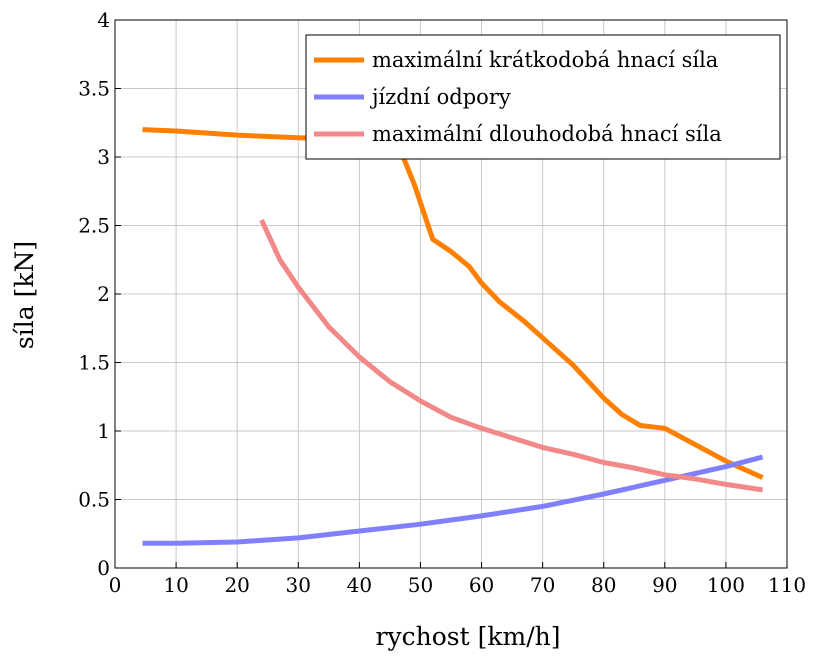 Image resolution: width=821 pixels, height=661 pixels. What do you see at coordinates (542, 585) in the screenshot?
I see `x-tick-label: 70` at bounding box center [542, 585].